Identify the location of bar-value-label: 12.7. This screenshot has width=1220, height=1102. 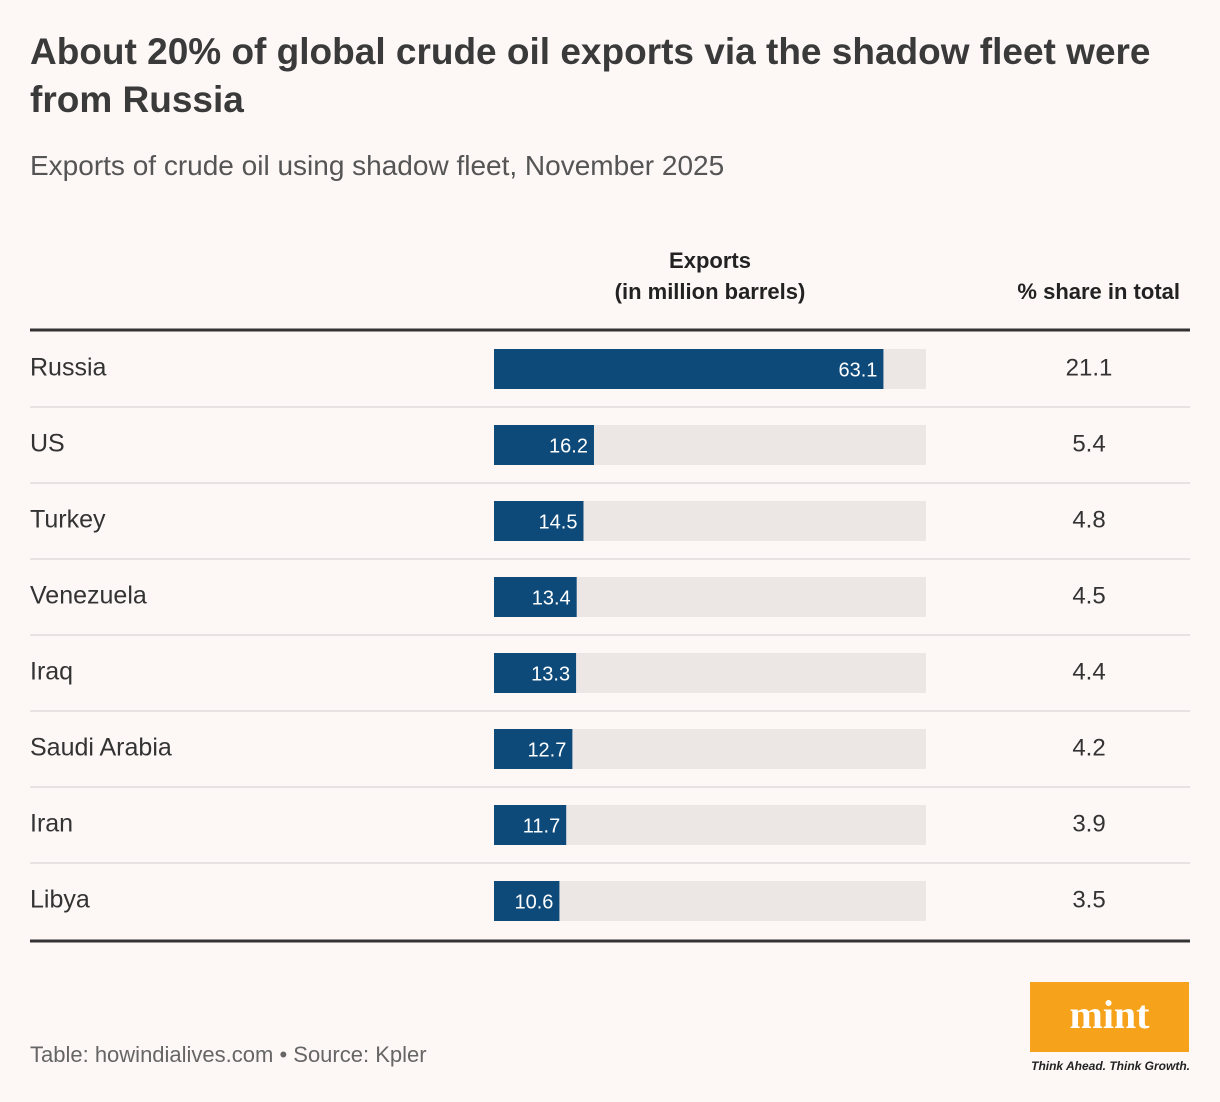
(546, 750).